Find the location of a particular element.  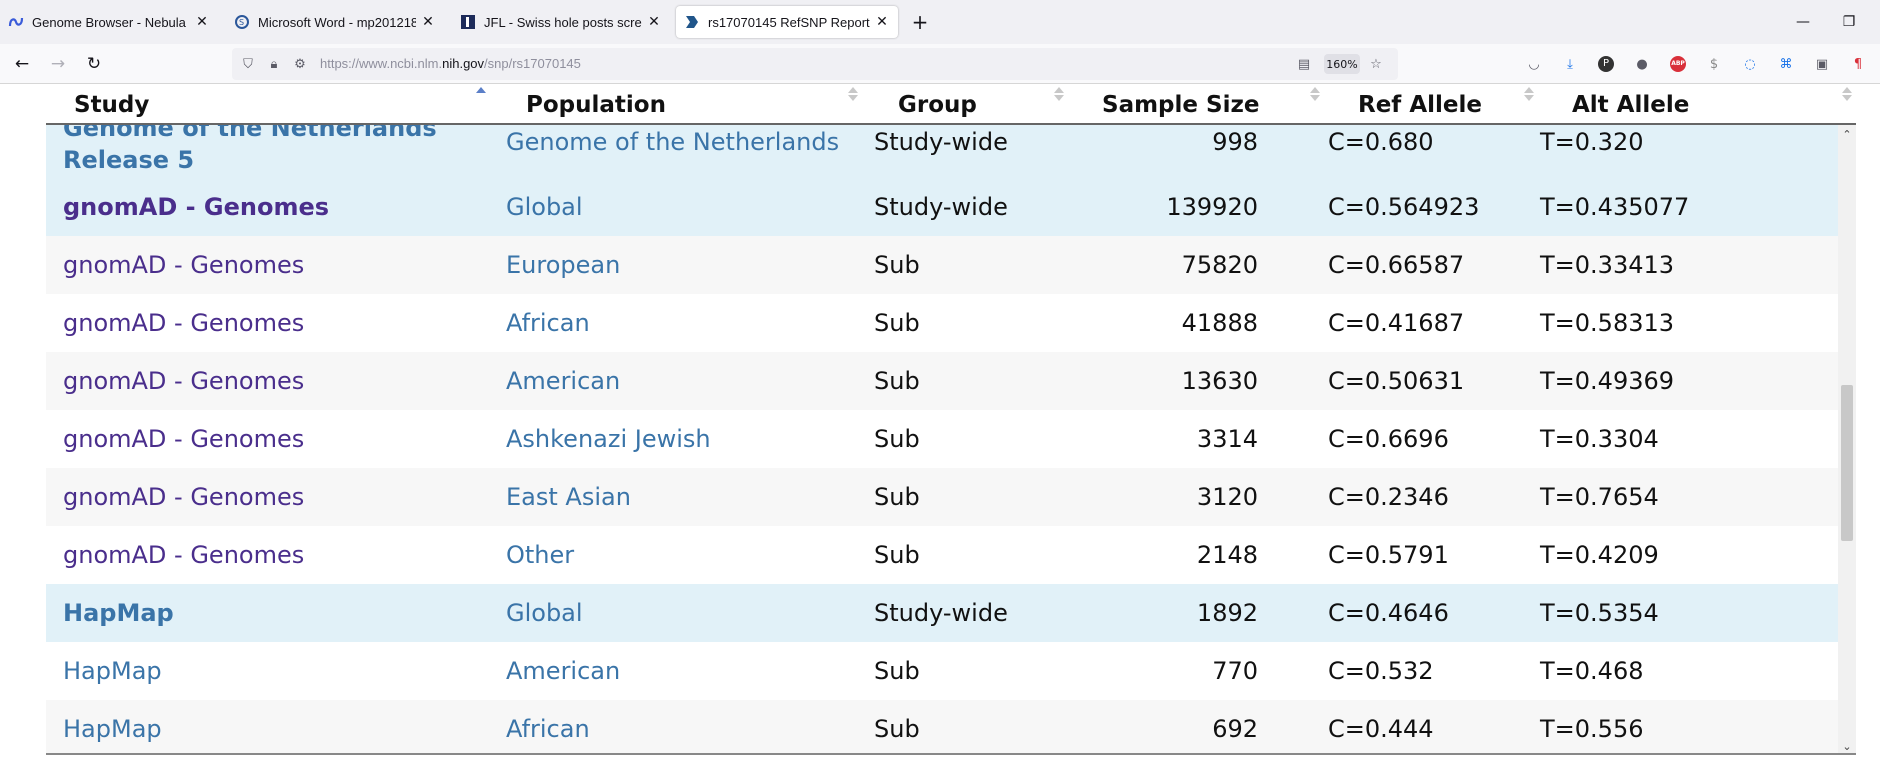

tab-refsnp: rs17070145 RefSNP Report - dbS ✕ is located at coordinates (787, 22).